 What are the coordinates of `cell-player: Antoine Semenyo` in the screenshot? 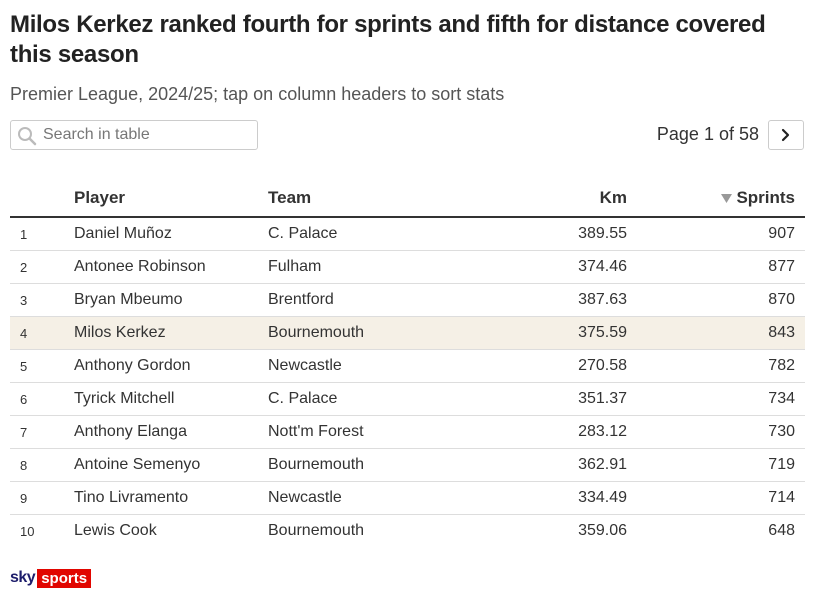 It's located at (171, 465).